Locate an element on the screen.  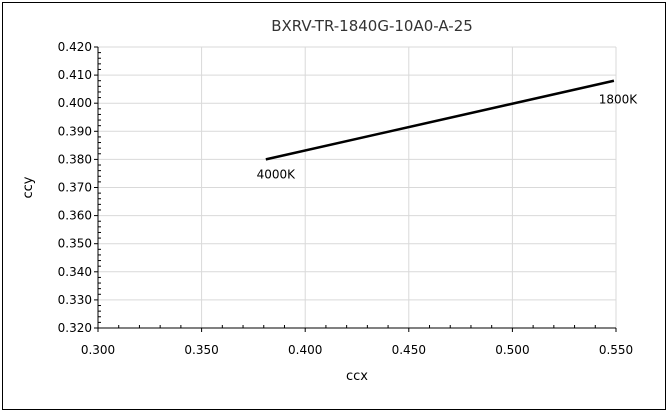
annotation-label: 1800K is located at coordinates (619, 100).